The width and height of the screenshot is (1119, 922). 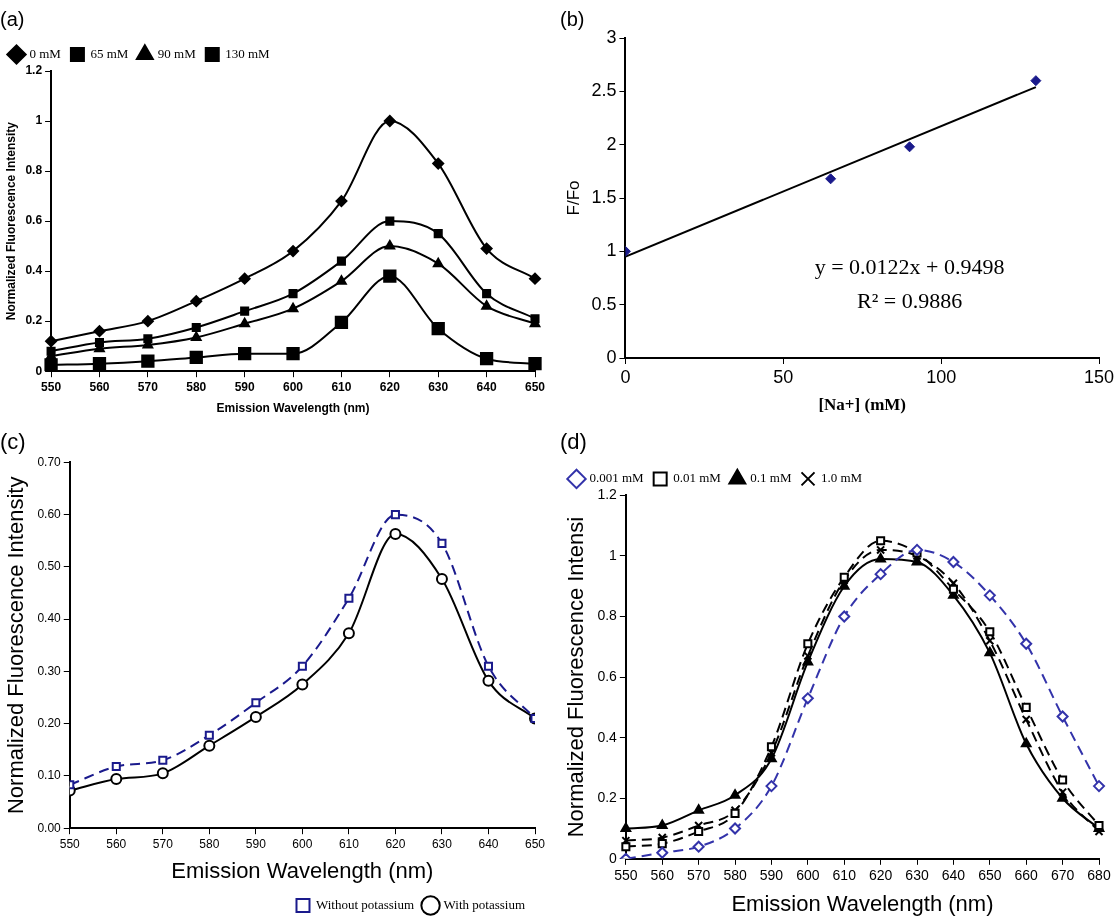 What do you see at coordinates (49, 775) in the screenshot?
I see `y-tick-label: 0.10` at bounding box center [49, 775].